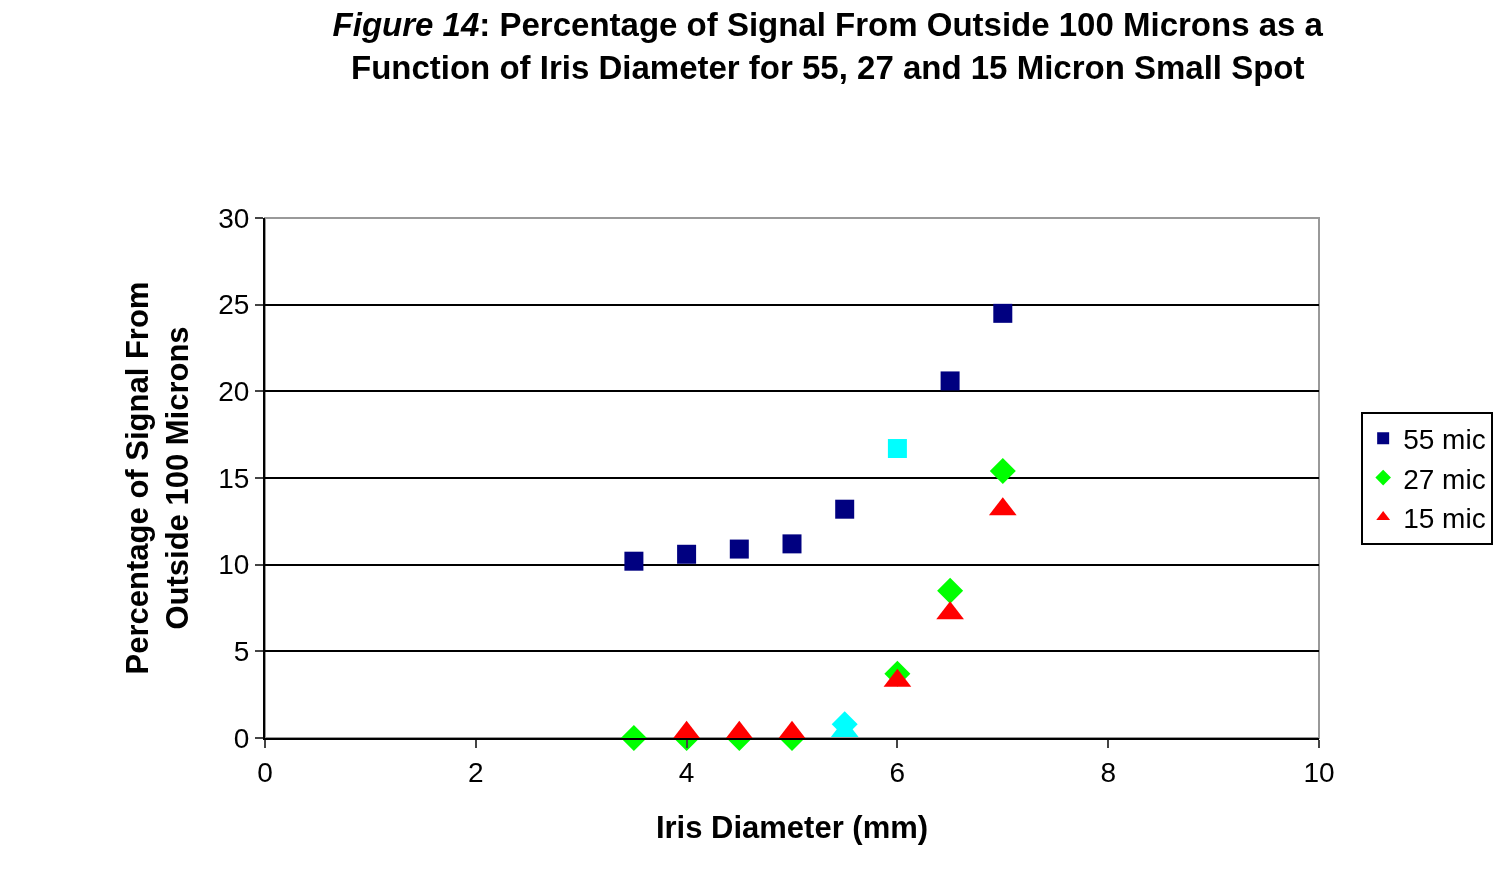 The width and height of the screenshot is (1505, 893). I want to click on x-tick-label: 6, so click(897, 772).